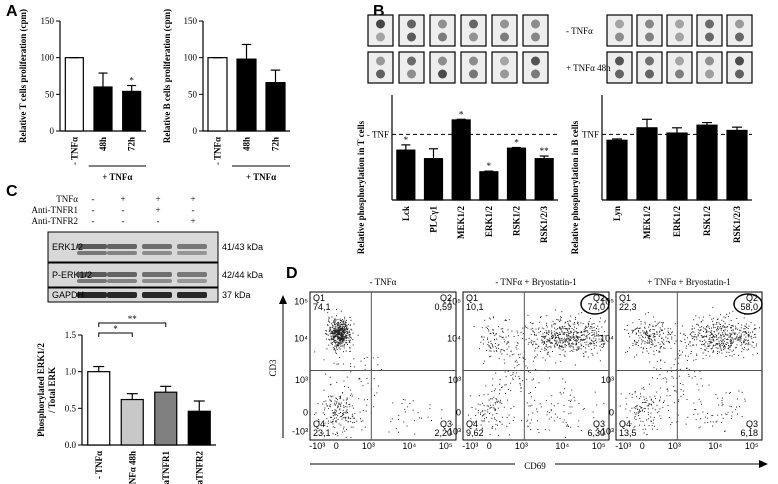 This screenshot has width=778, height=484. What do you see at coordinates (752, 446) in the screenshot?
I see `x-tick-label: 10⁵` at bounding box center [752, 446].